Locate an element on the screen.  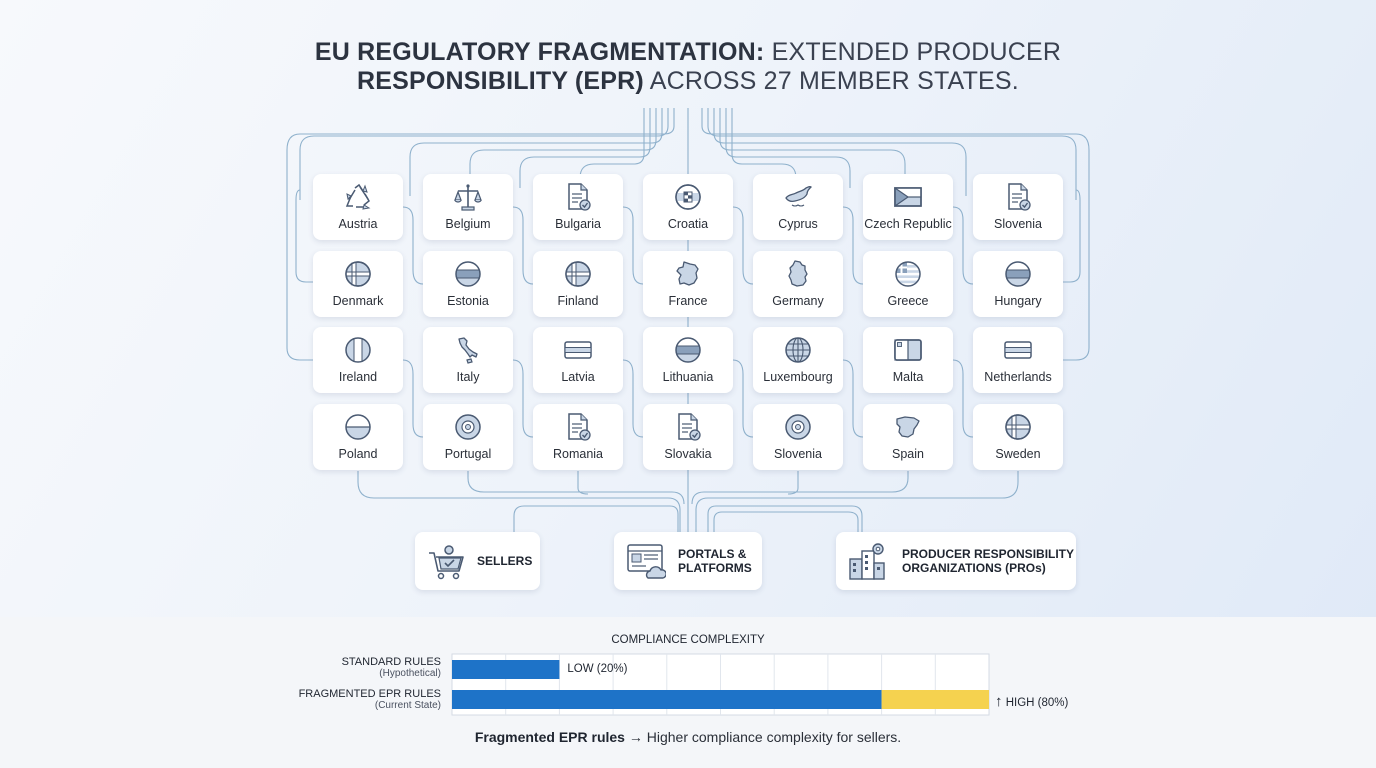
country-card: Germany is located at coordinates (798, 284).